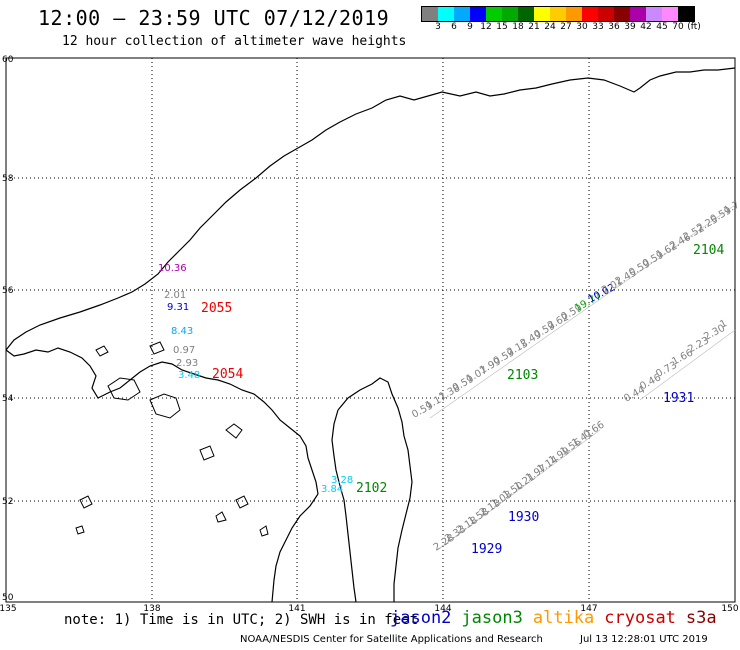 The width and height of the screenshot is (740, 650). What do you see at coordinates (678, 27) in the screenshot?
I see `color-swatch-label: 70` at bounding box center [678, 27].